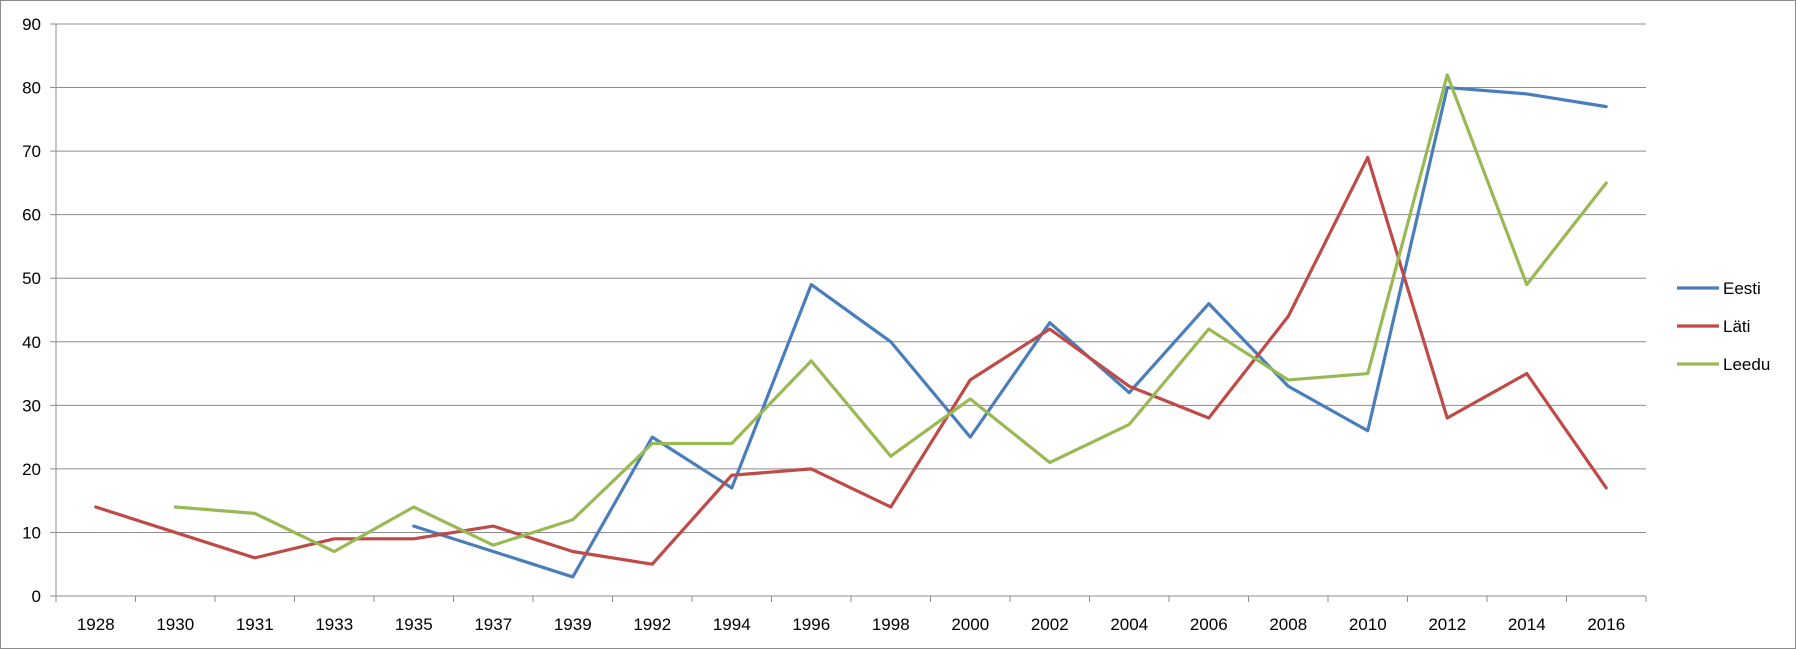  I want to click on x-tick-label: 2000, so click(970, 624).